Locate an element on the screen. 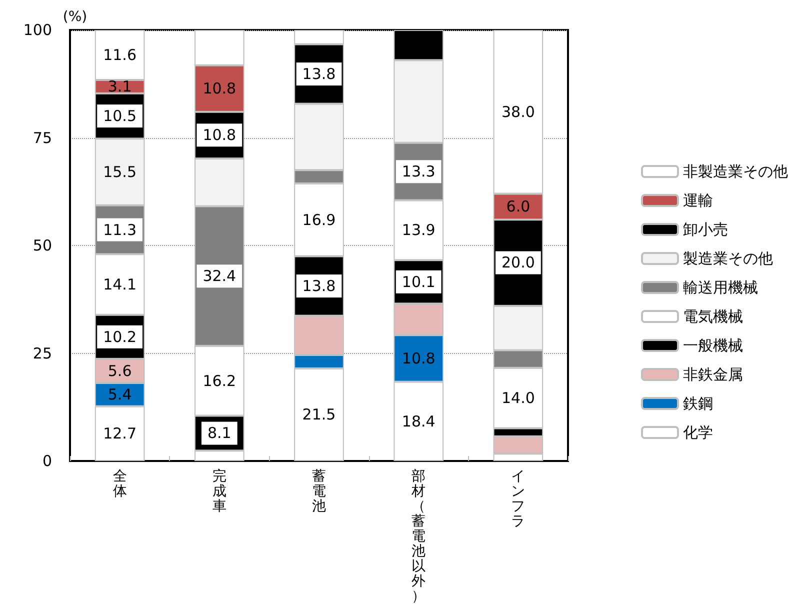 This screenshot has height=604, width=803. data-label: 38.0 is located at coordinates (518, 111).